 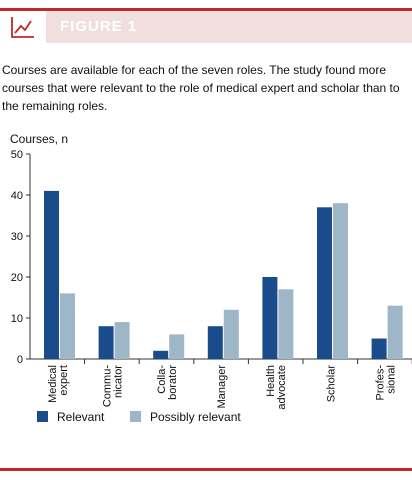 I want to click on y-tick-label: 40, so click(x=17, y=196).